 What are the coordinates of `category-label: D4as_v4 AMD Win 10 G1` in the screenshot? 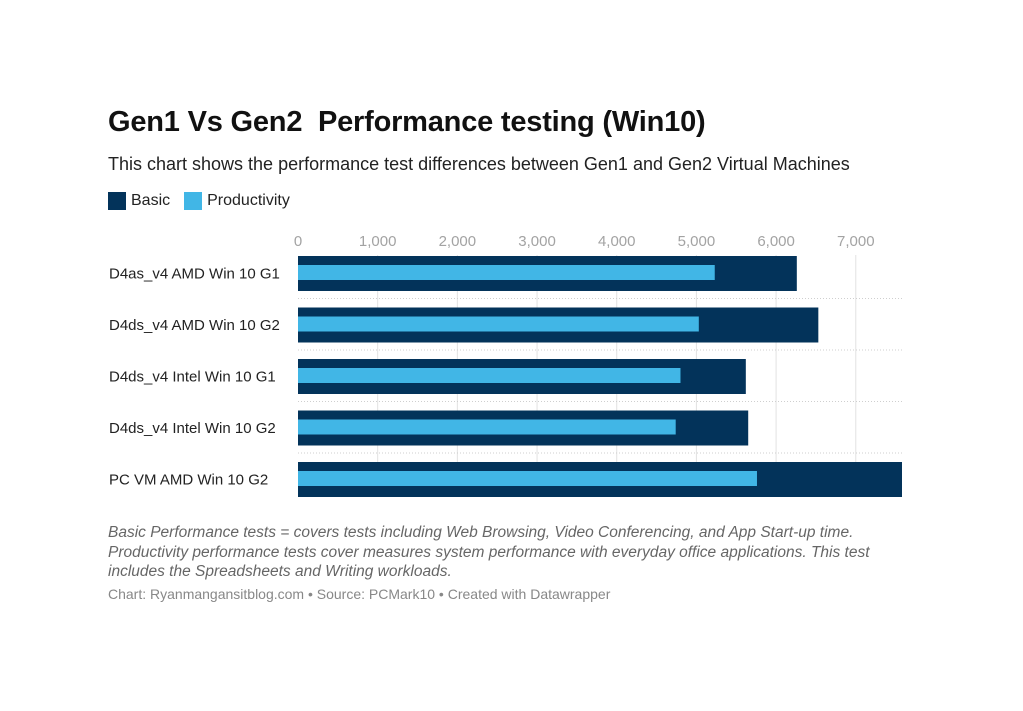 It's located at (194, 274).